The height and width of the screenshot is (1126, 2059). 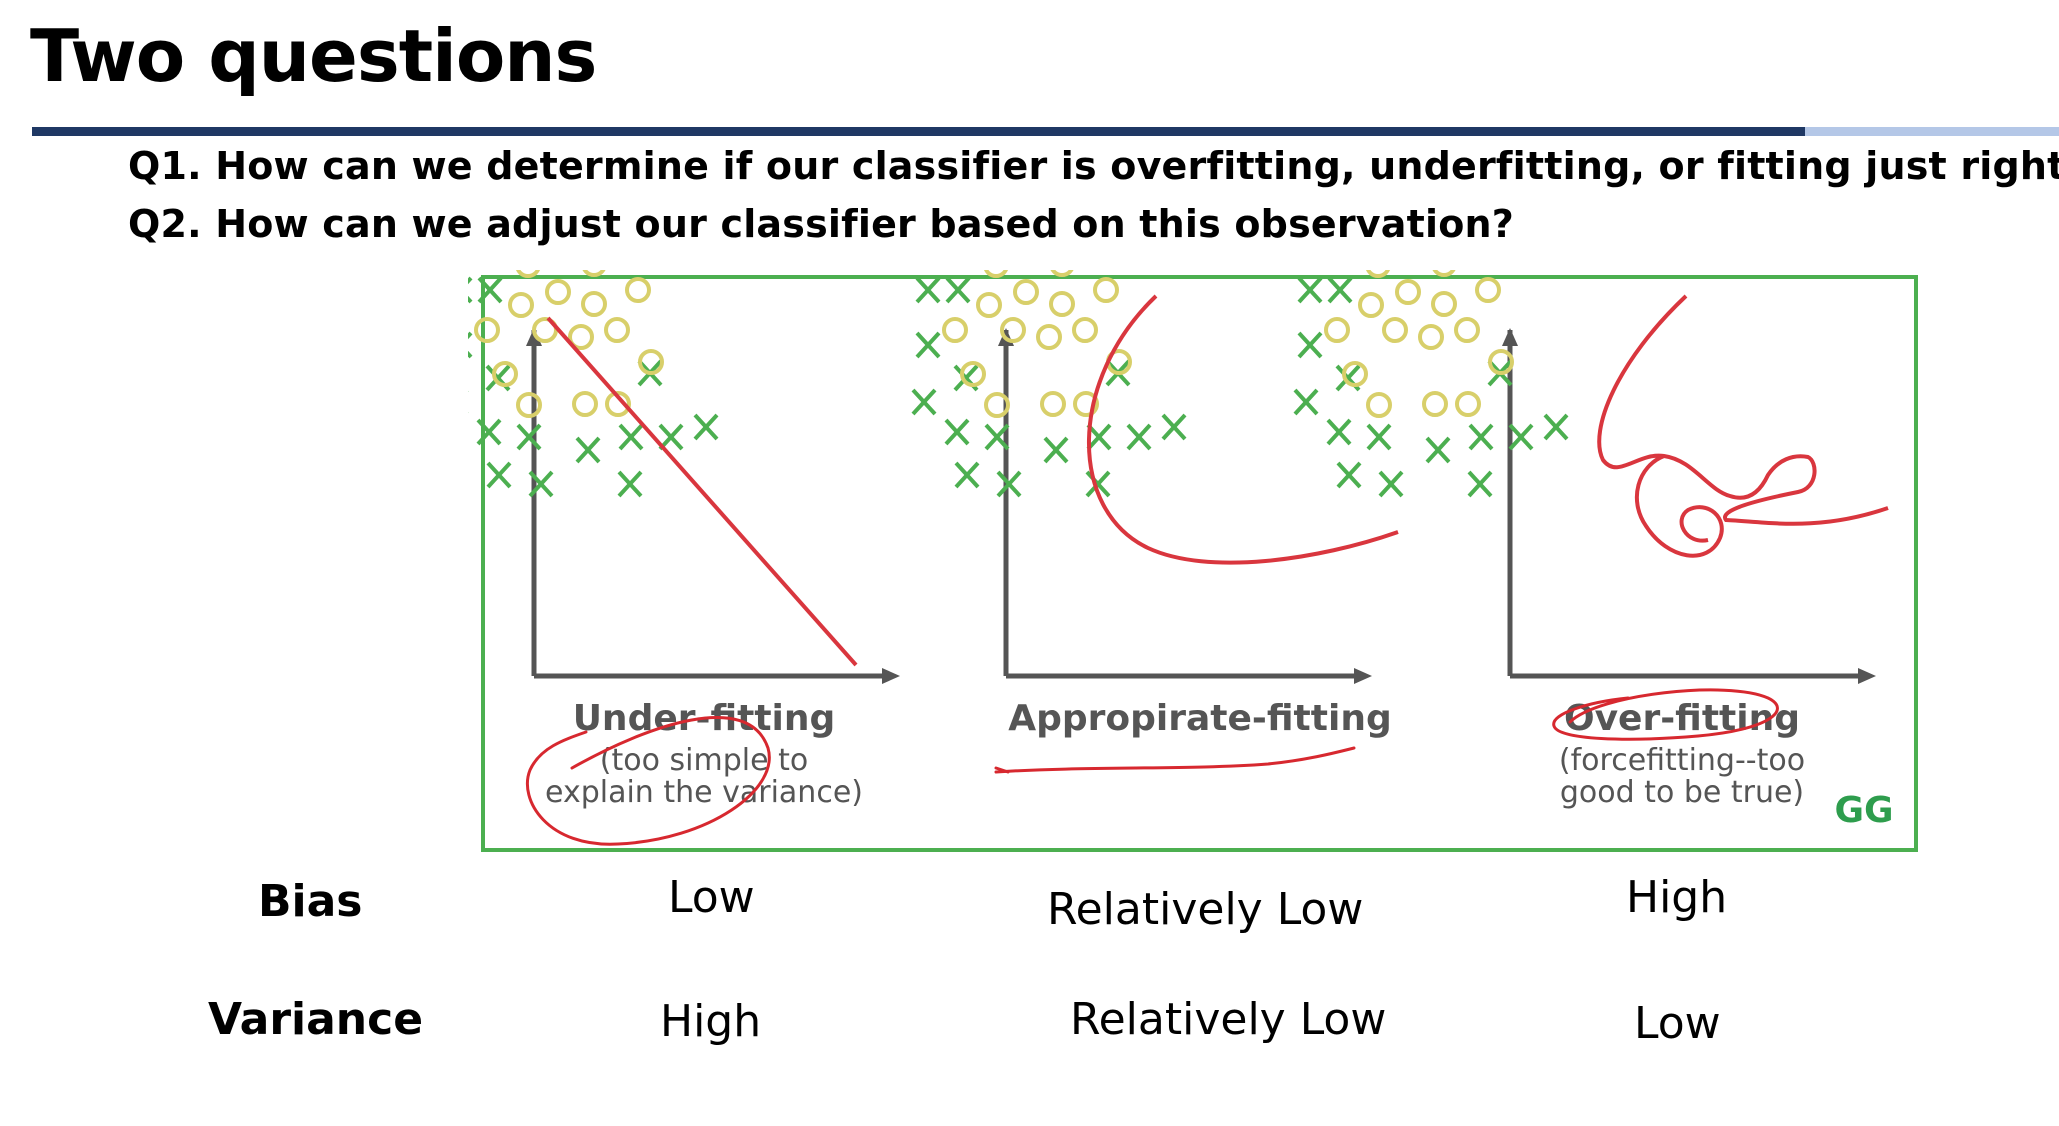 What do you see at coordinates (1932, 131) in the screenshot?
I see `title-underline-accent` at bounding box center [1932, 131].